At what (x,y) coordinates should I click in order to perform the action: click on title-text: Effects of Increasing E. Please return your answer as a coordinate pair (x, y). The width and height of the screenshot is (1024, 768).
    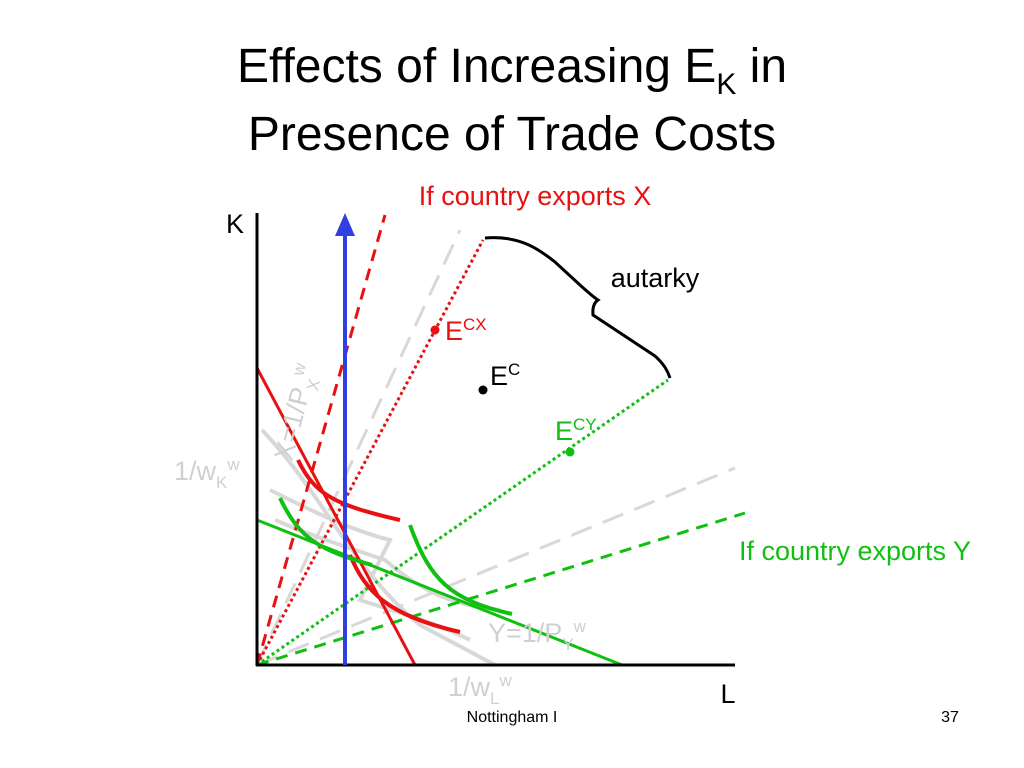
    Looking at the image, I should click on (476, 66).